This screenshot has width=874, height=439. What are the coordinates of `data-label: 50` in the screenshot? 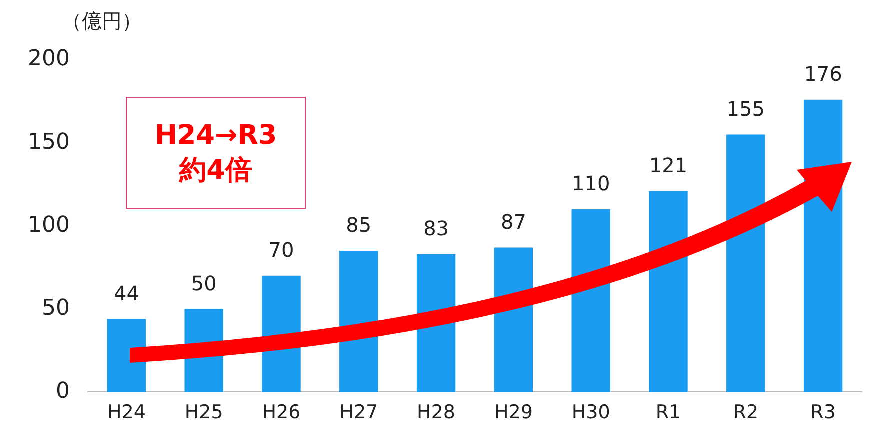 It's located at (204, 283).